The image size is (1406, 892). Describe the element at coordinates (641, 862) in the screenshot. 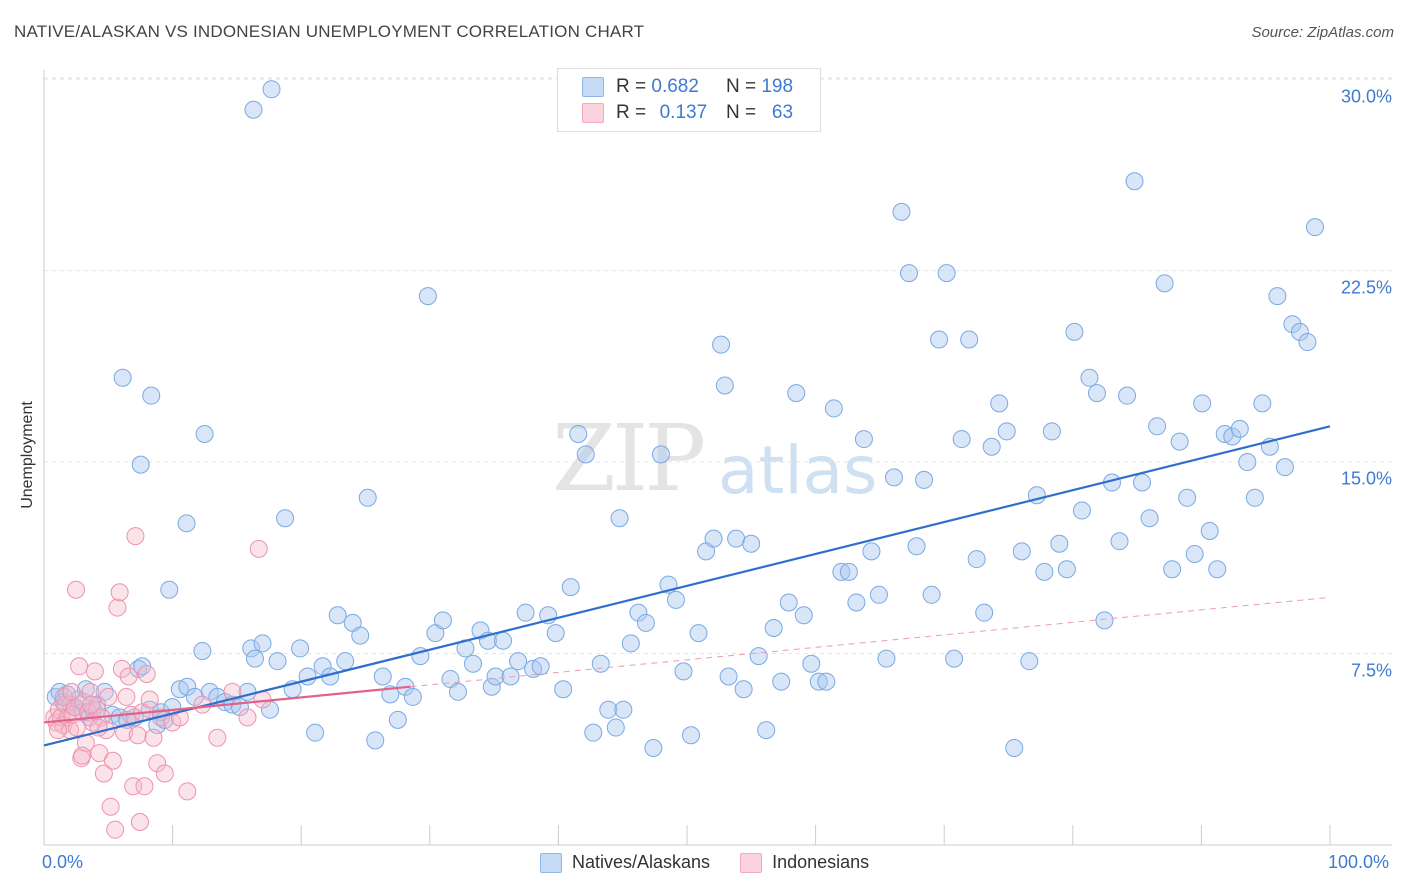

I see `legend-label-natives: Natives/Alaskans` at that location.